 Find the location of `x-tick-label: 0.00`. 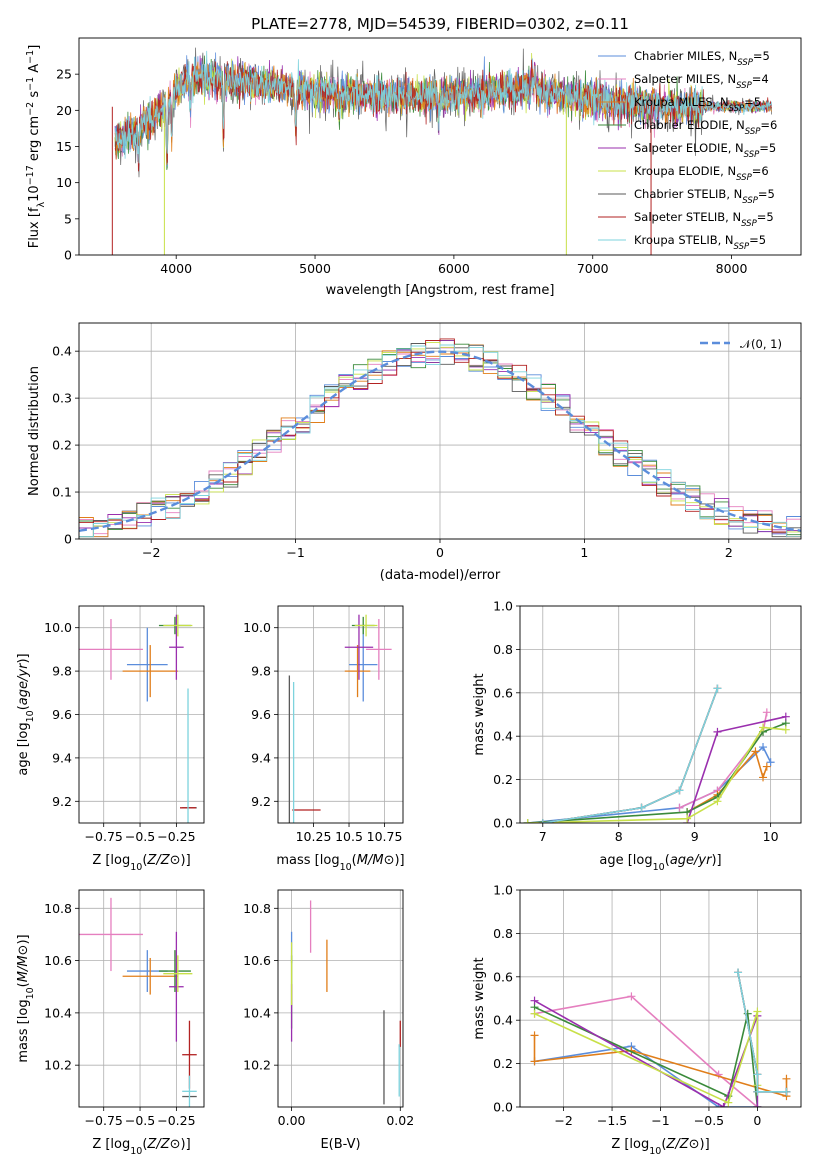

x-tick-label: 0.00 is located at coordinates (292, 1120).